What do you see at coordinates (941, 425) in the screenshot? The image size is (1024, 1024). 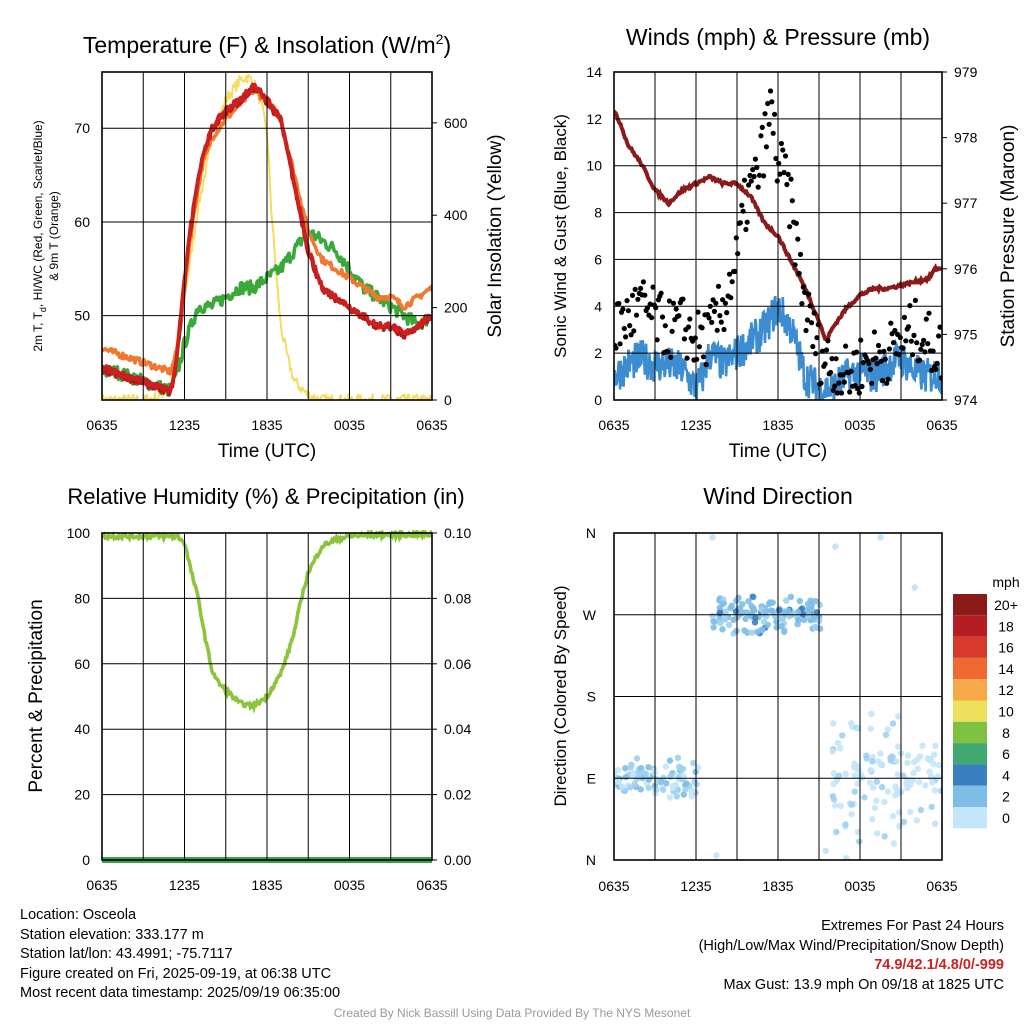 I see `winds-xtick-label: 0635` at bounding box center [941, 425].